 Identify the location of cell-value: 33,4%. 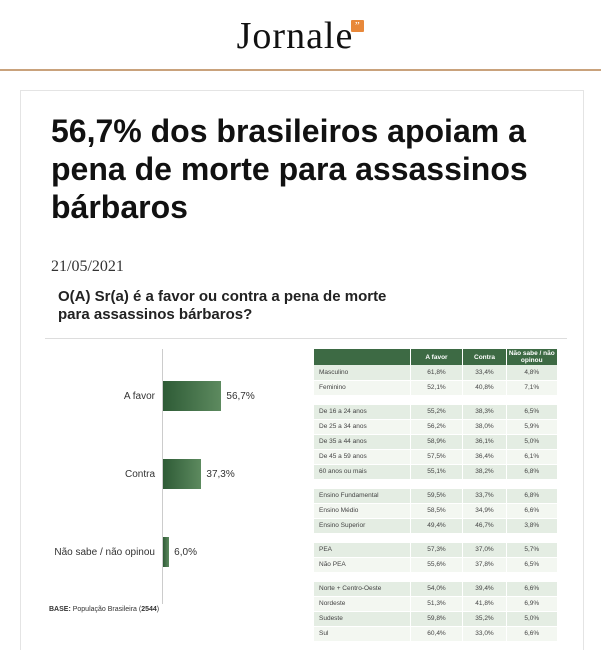
(484, 373).